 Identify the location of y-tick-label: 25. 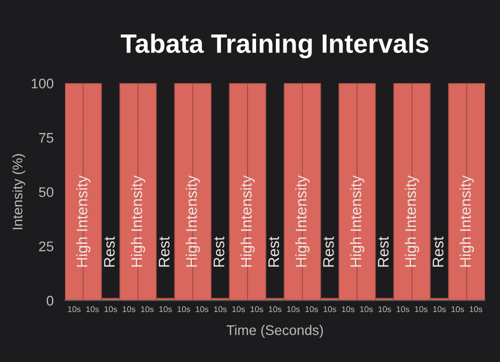
(46, 246).